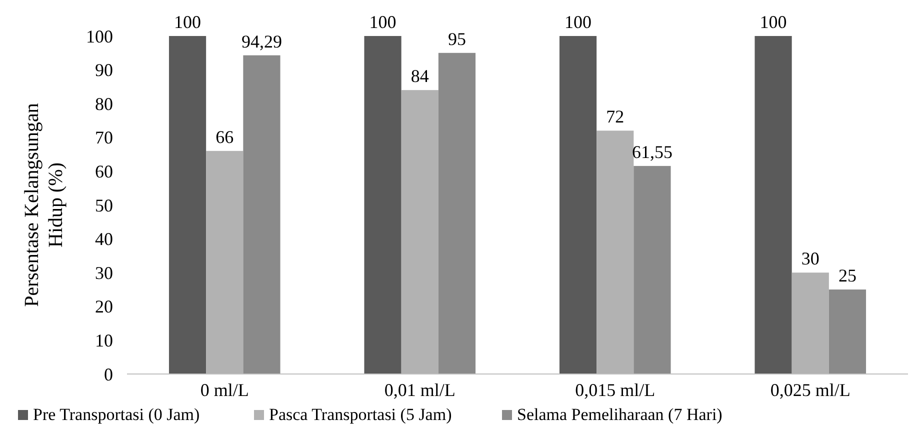 This screenshot has height=430, width=918. What do you see at coordinates (420, 390) in the screenshot?
I see `x-tick-label: 0,01 ml/L` at bounding box center [420, 390].